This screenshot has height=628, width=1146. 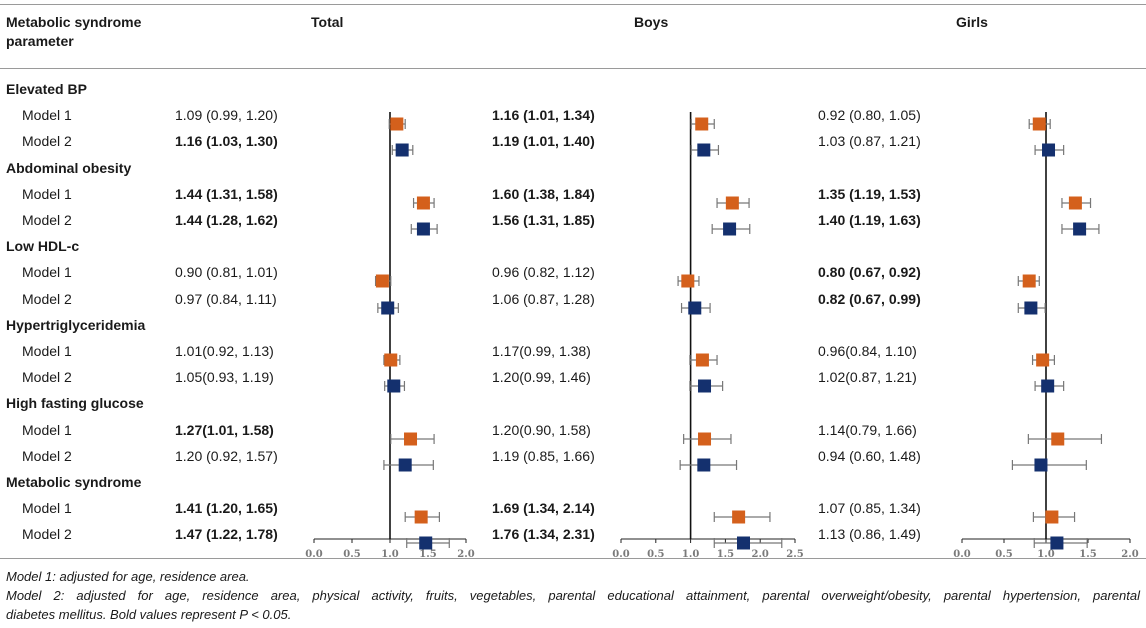 I want to click on bottom-rule, so click(x=573, y=558).